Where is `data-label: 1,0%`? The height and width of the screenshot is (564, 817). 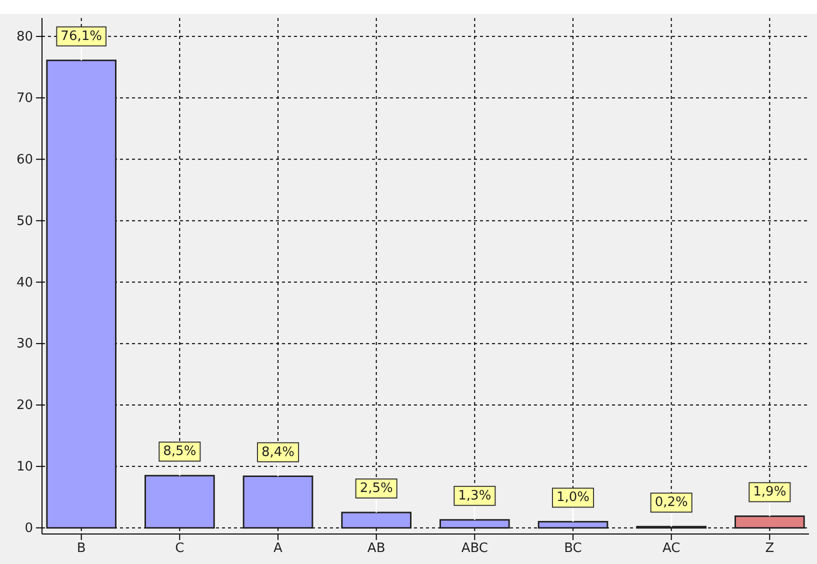 data-label: 1,0% is located at coordinates (573, 498).